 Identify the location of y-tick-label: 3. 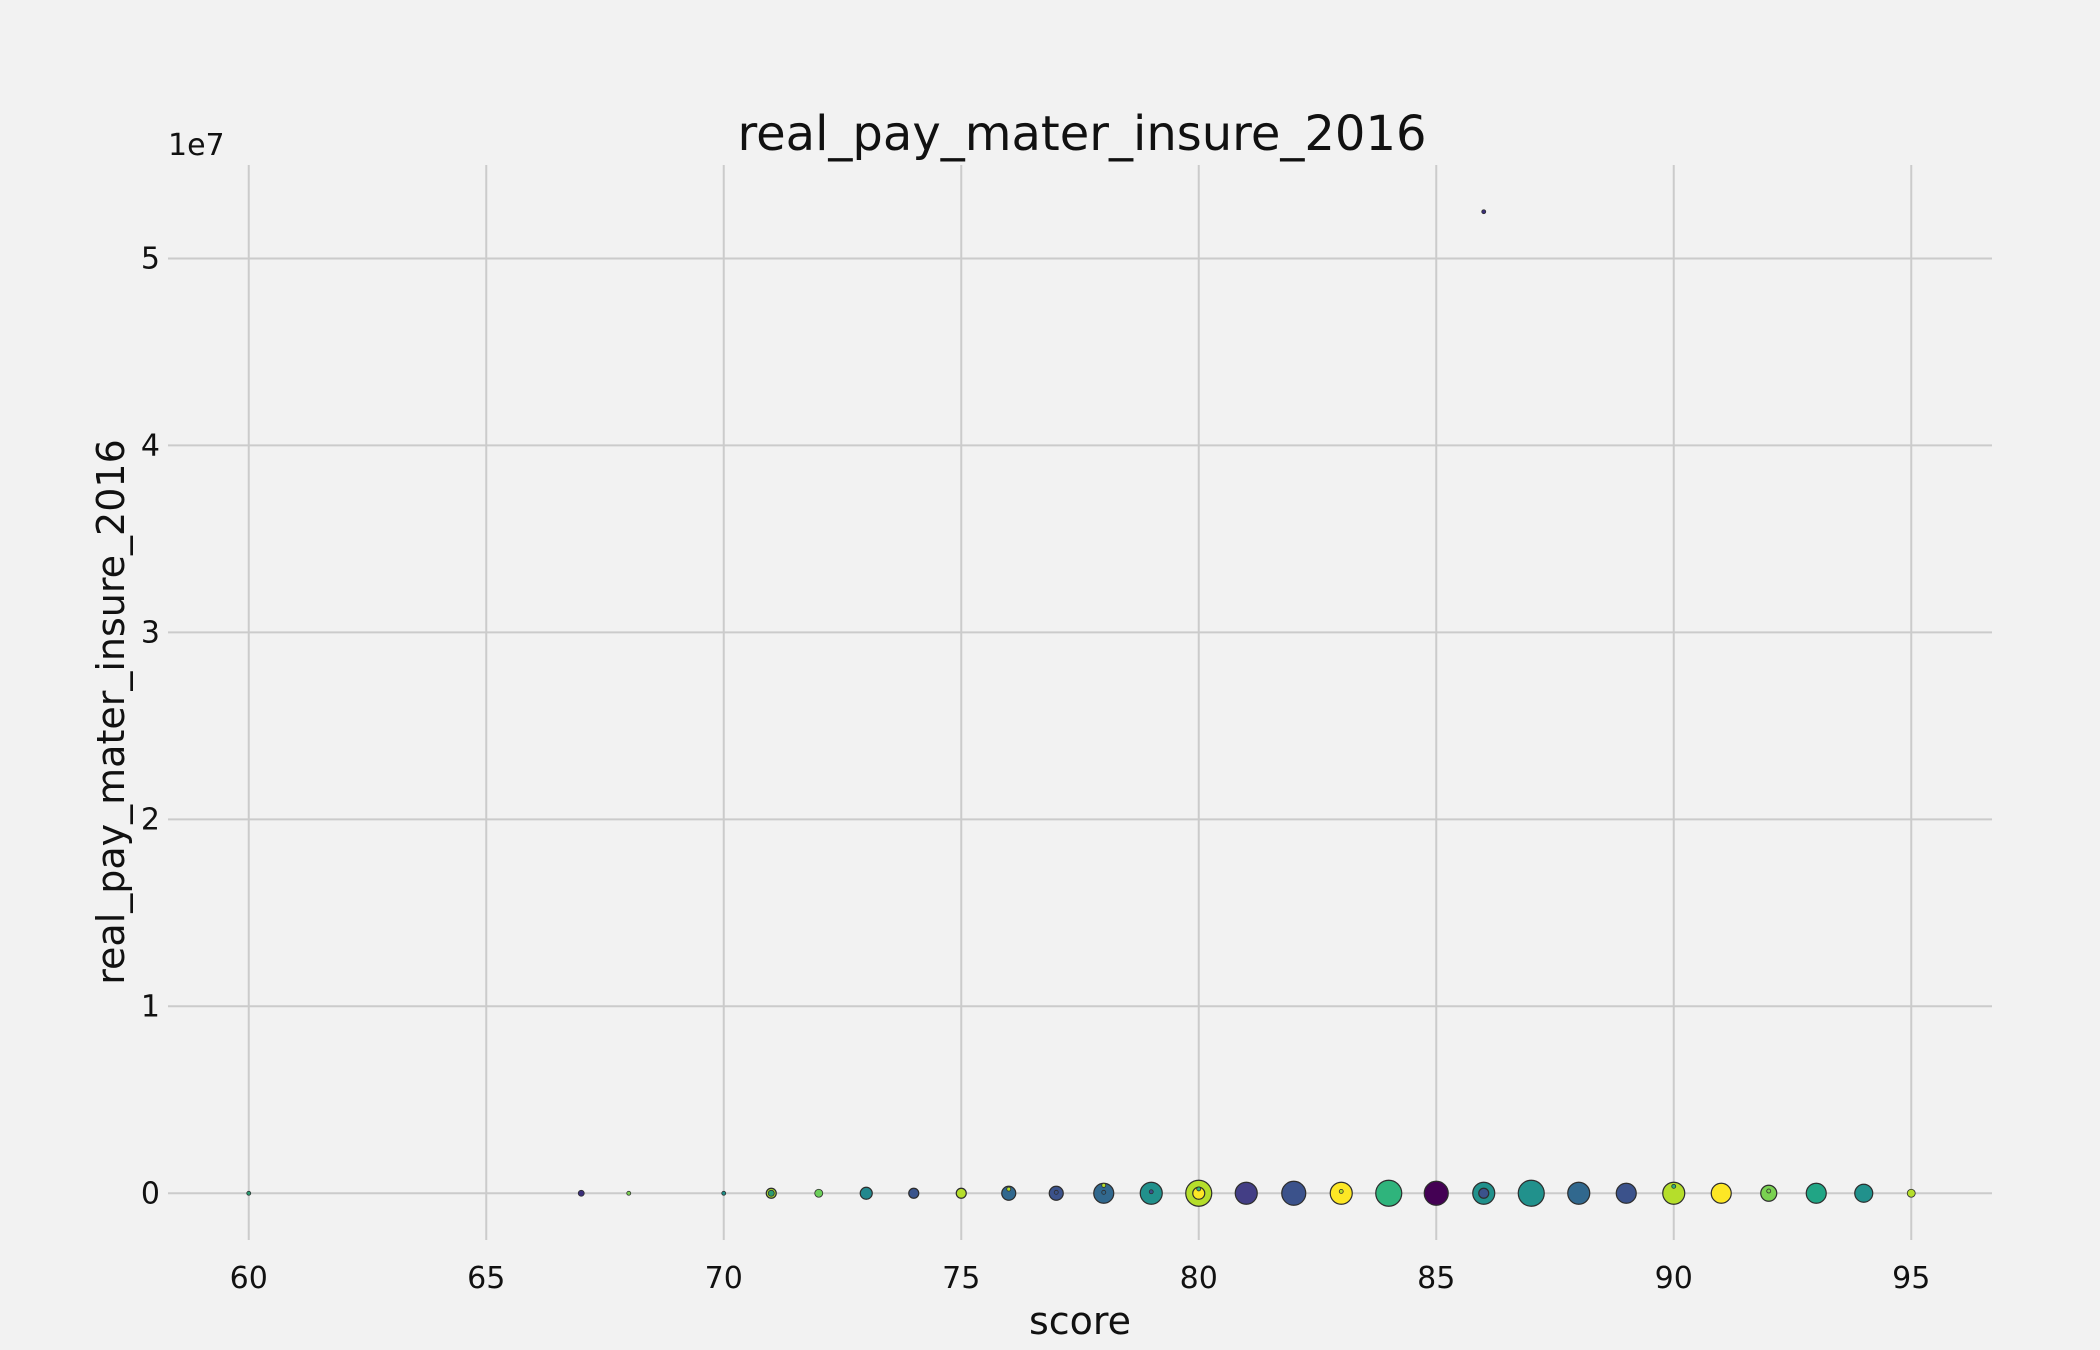
(150, 632).